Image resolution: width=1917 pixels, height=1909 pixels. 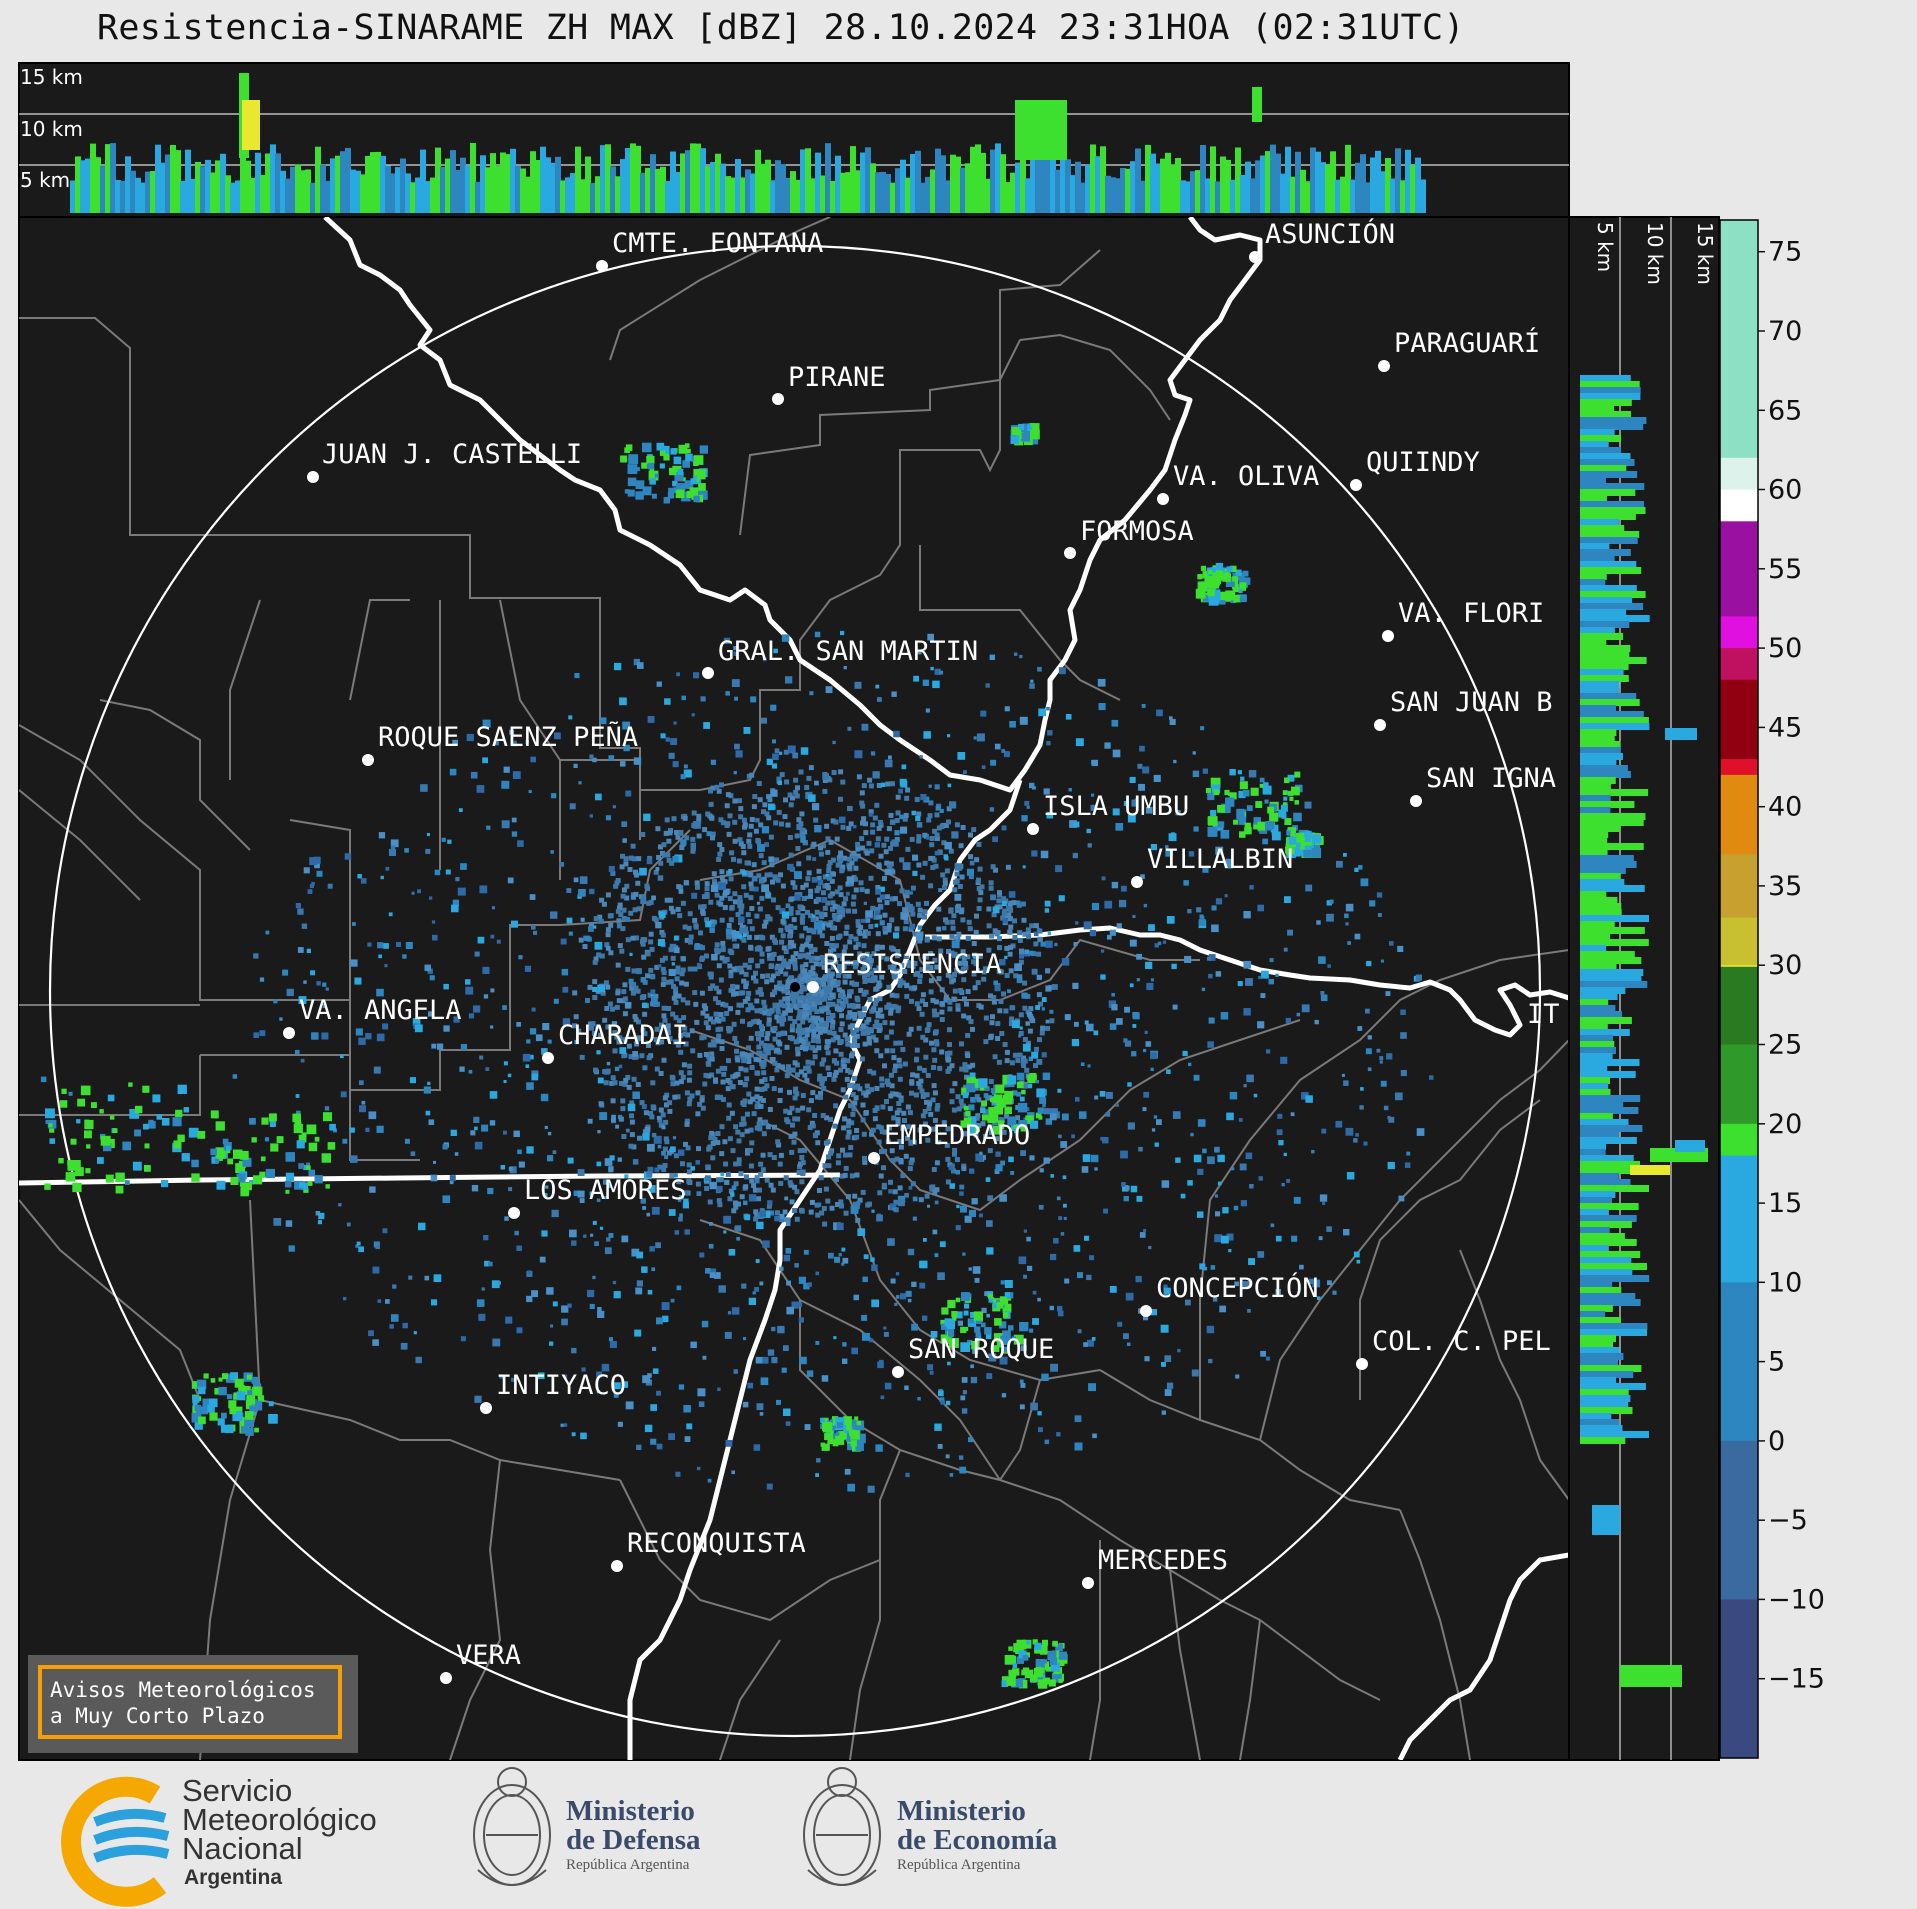 What do you see at coordinates (1776, 1441) in the screenshot?
I see `colorbar-tick-label: 0` at bounding box center [1776, 1441].